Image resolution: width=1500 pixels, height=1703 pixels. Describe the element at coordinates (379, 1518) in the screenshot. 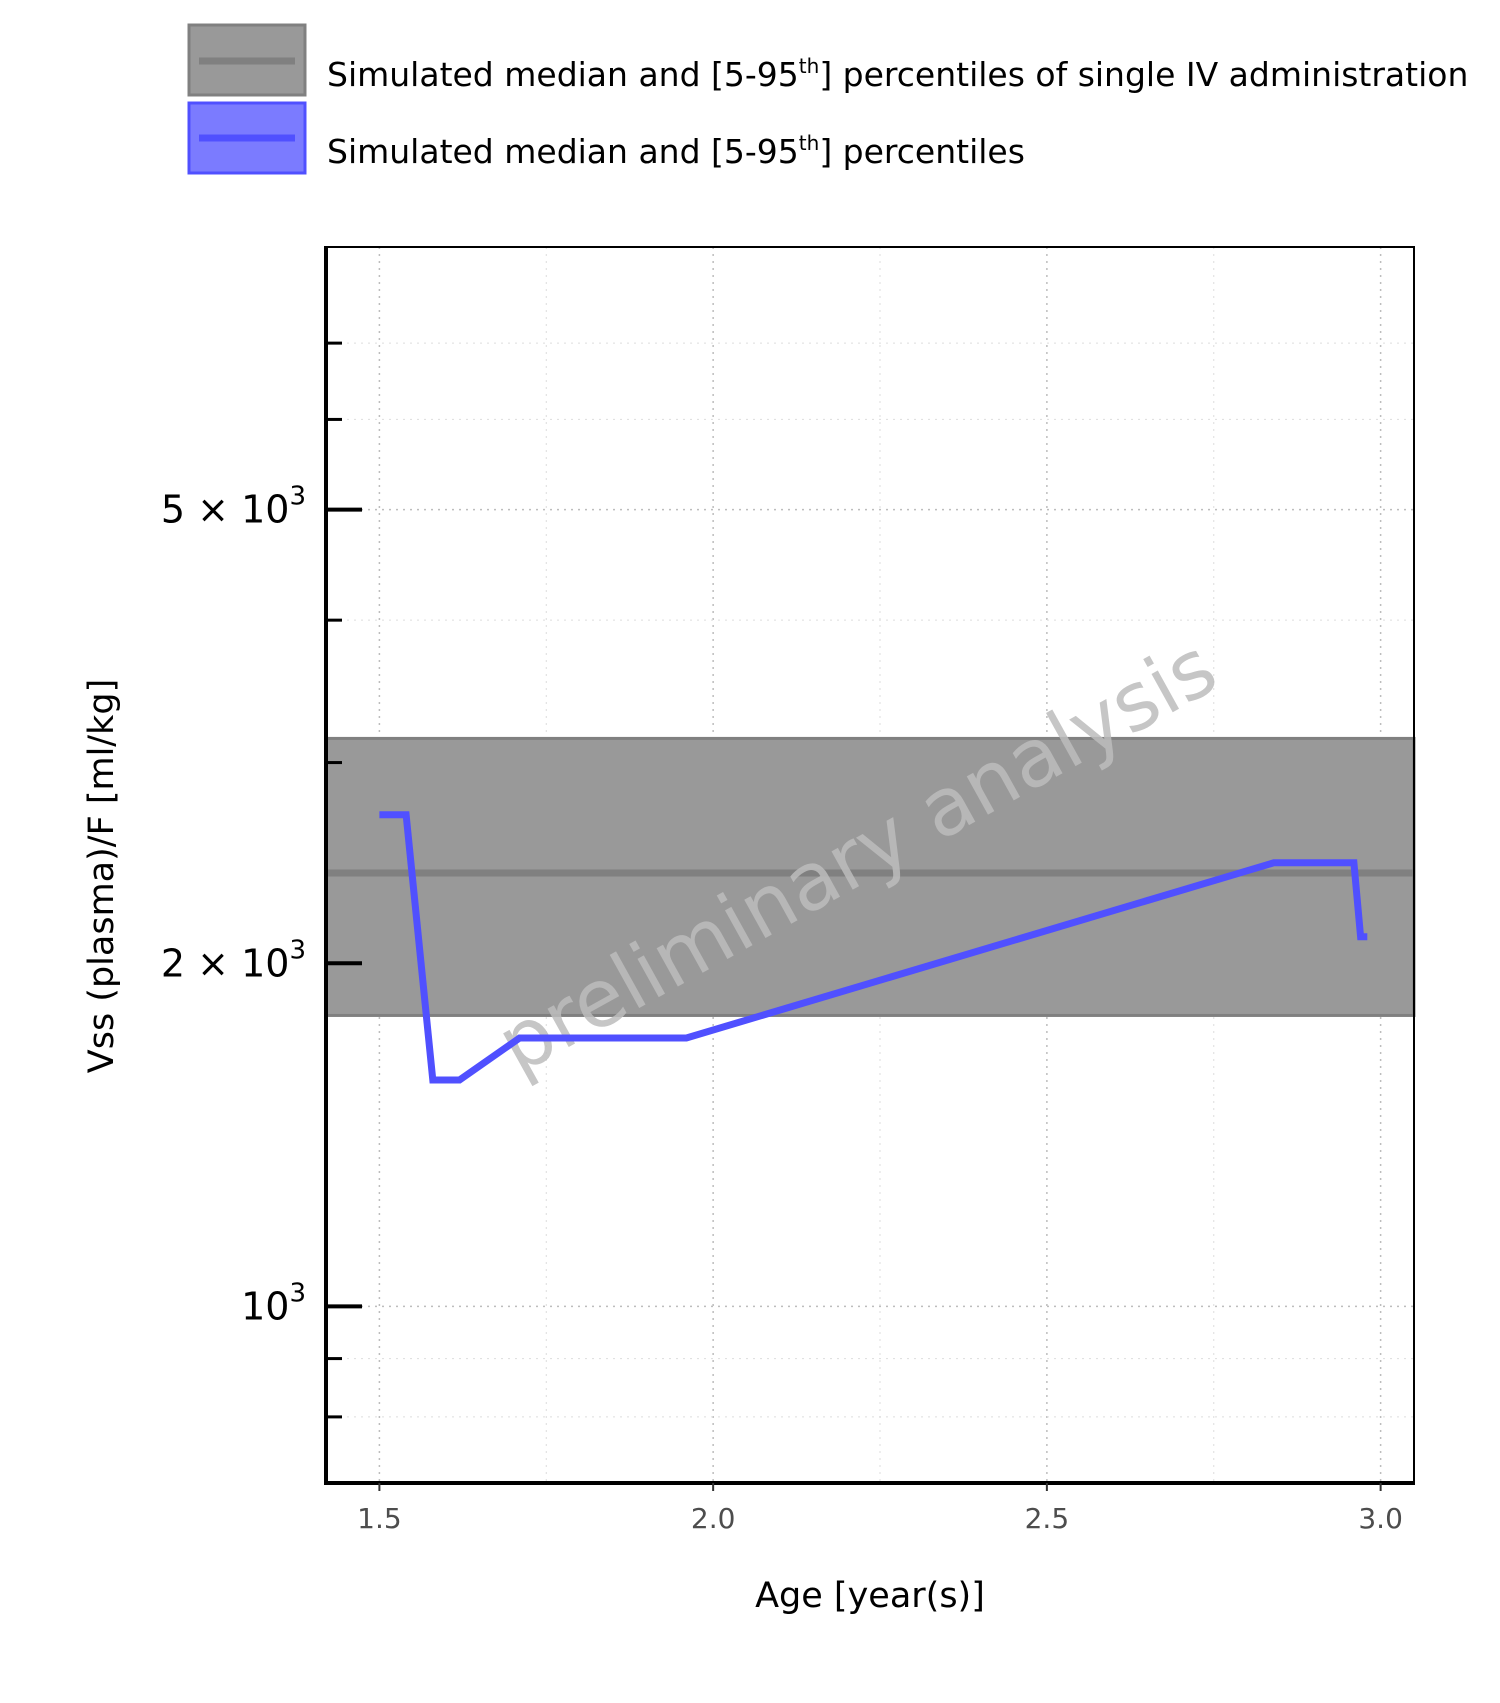

I see `x-tick-label: 1.5` at that location.